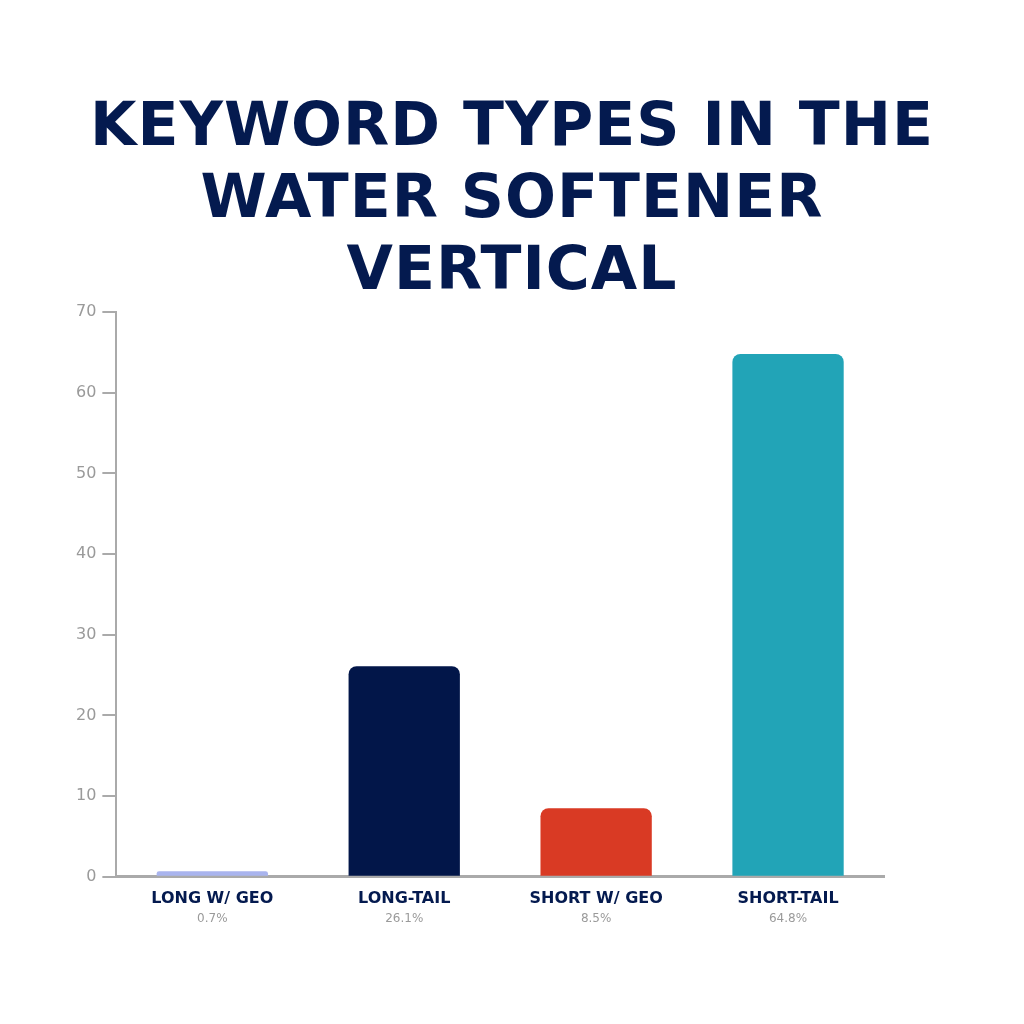 This screenshot has height=1024, width=1024. I want to click on data-label: 64.8%, so click(788, 917).